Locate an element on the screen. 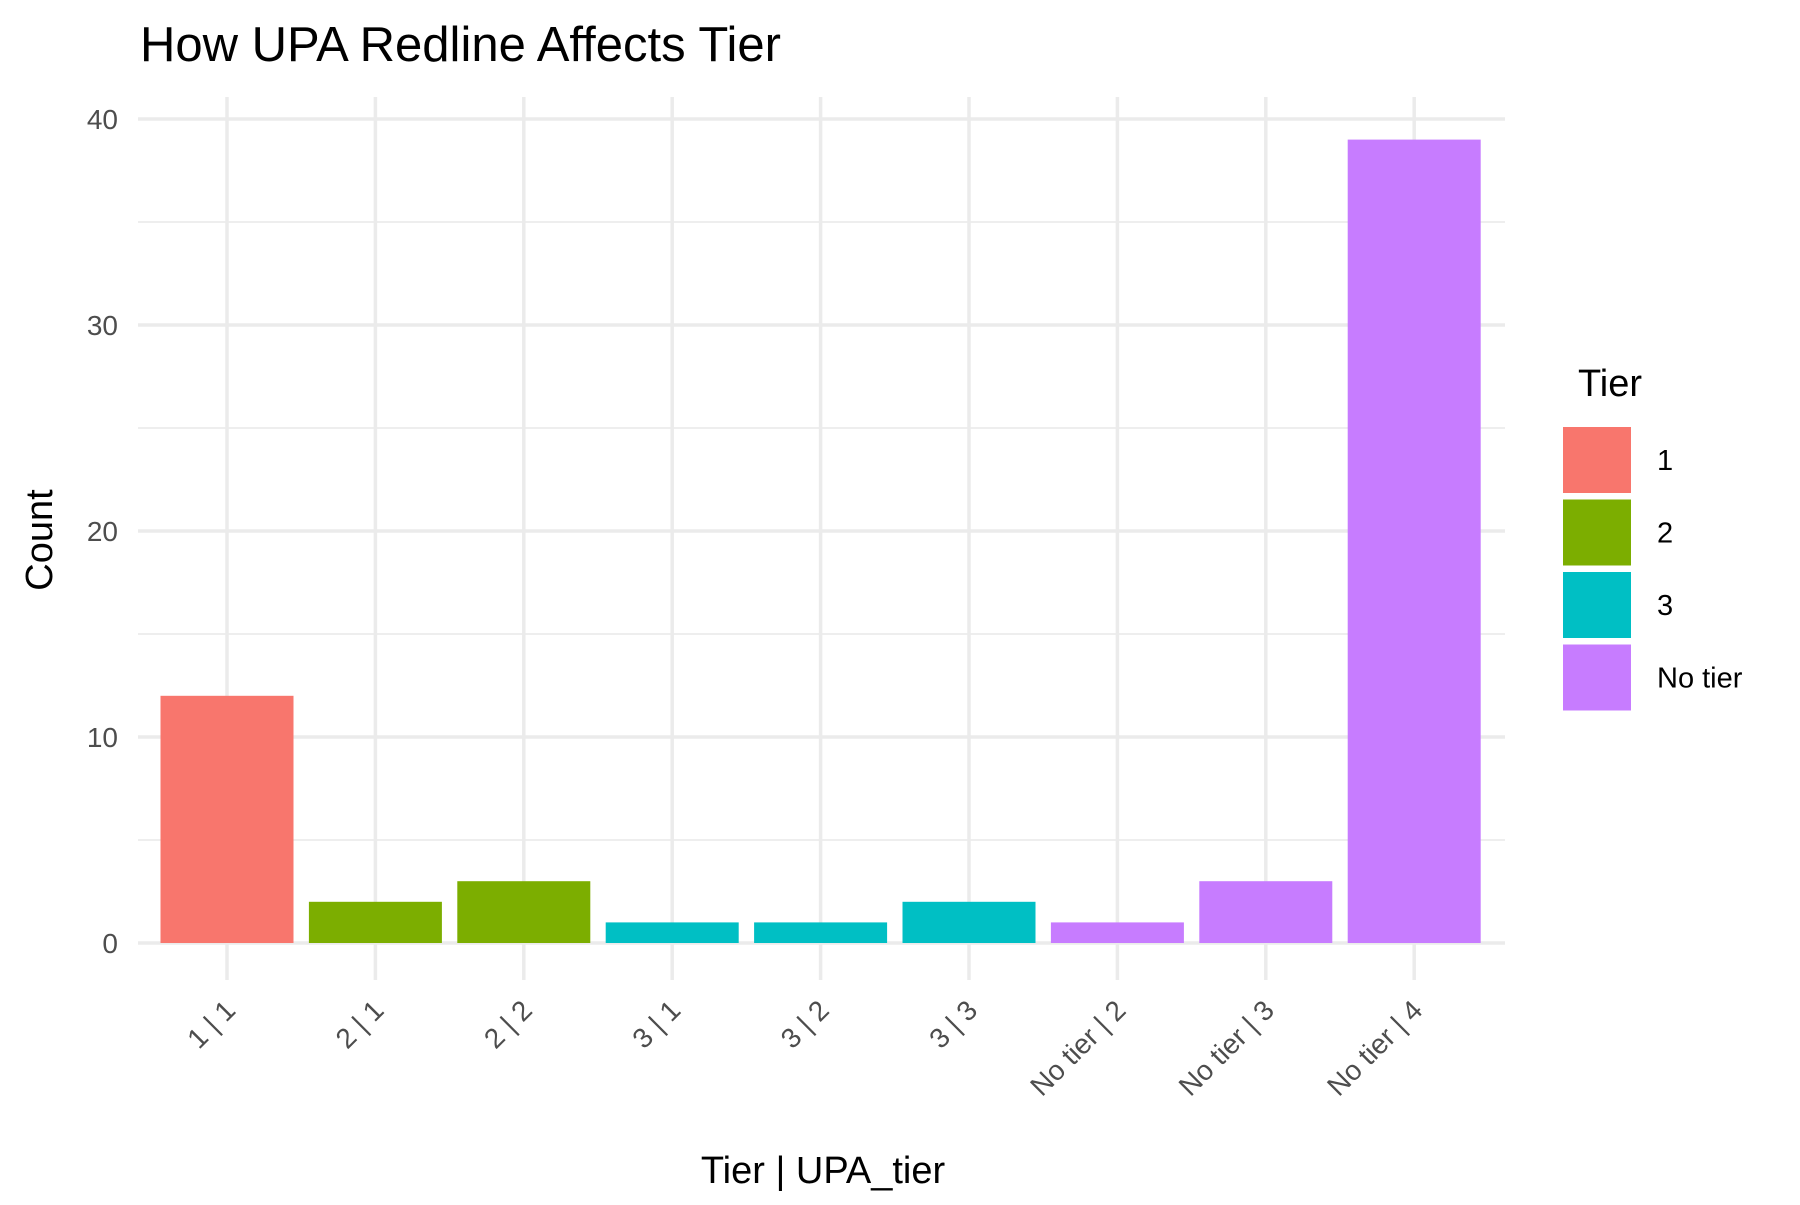 The height and width of the screenshot is (1205, 1800). legend: Tier 1 2 3 No tier is located at coordinates (1653, 537).